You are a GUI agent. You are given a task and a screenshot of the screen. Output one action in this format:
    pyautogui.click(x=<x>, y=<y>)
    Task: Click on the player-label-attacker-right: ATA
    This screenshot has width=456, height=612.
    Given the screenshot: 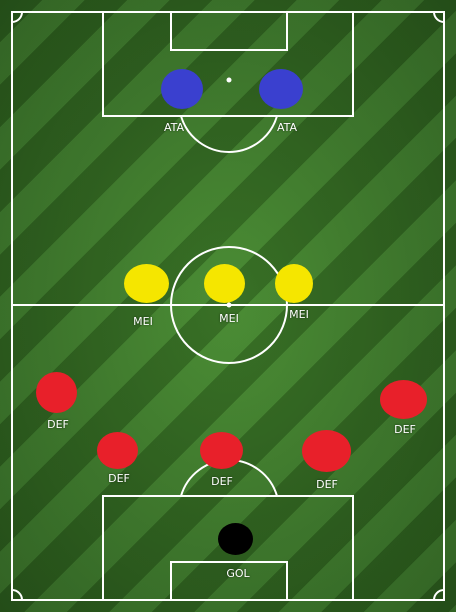 What is the action you would take?
    pyautogui.click(x=287, y=127)
    